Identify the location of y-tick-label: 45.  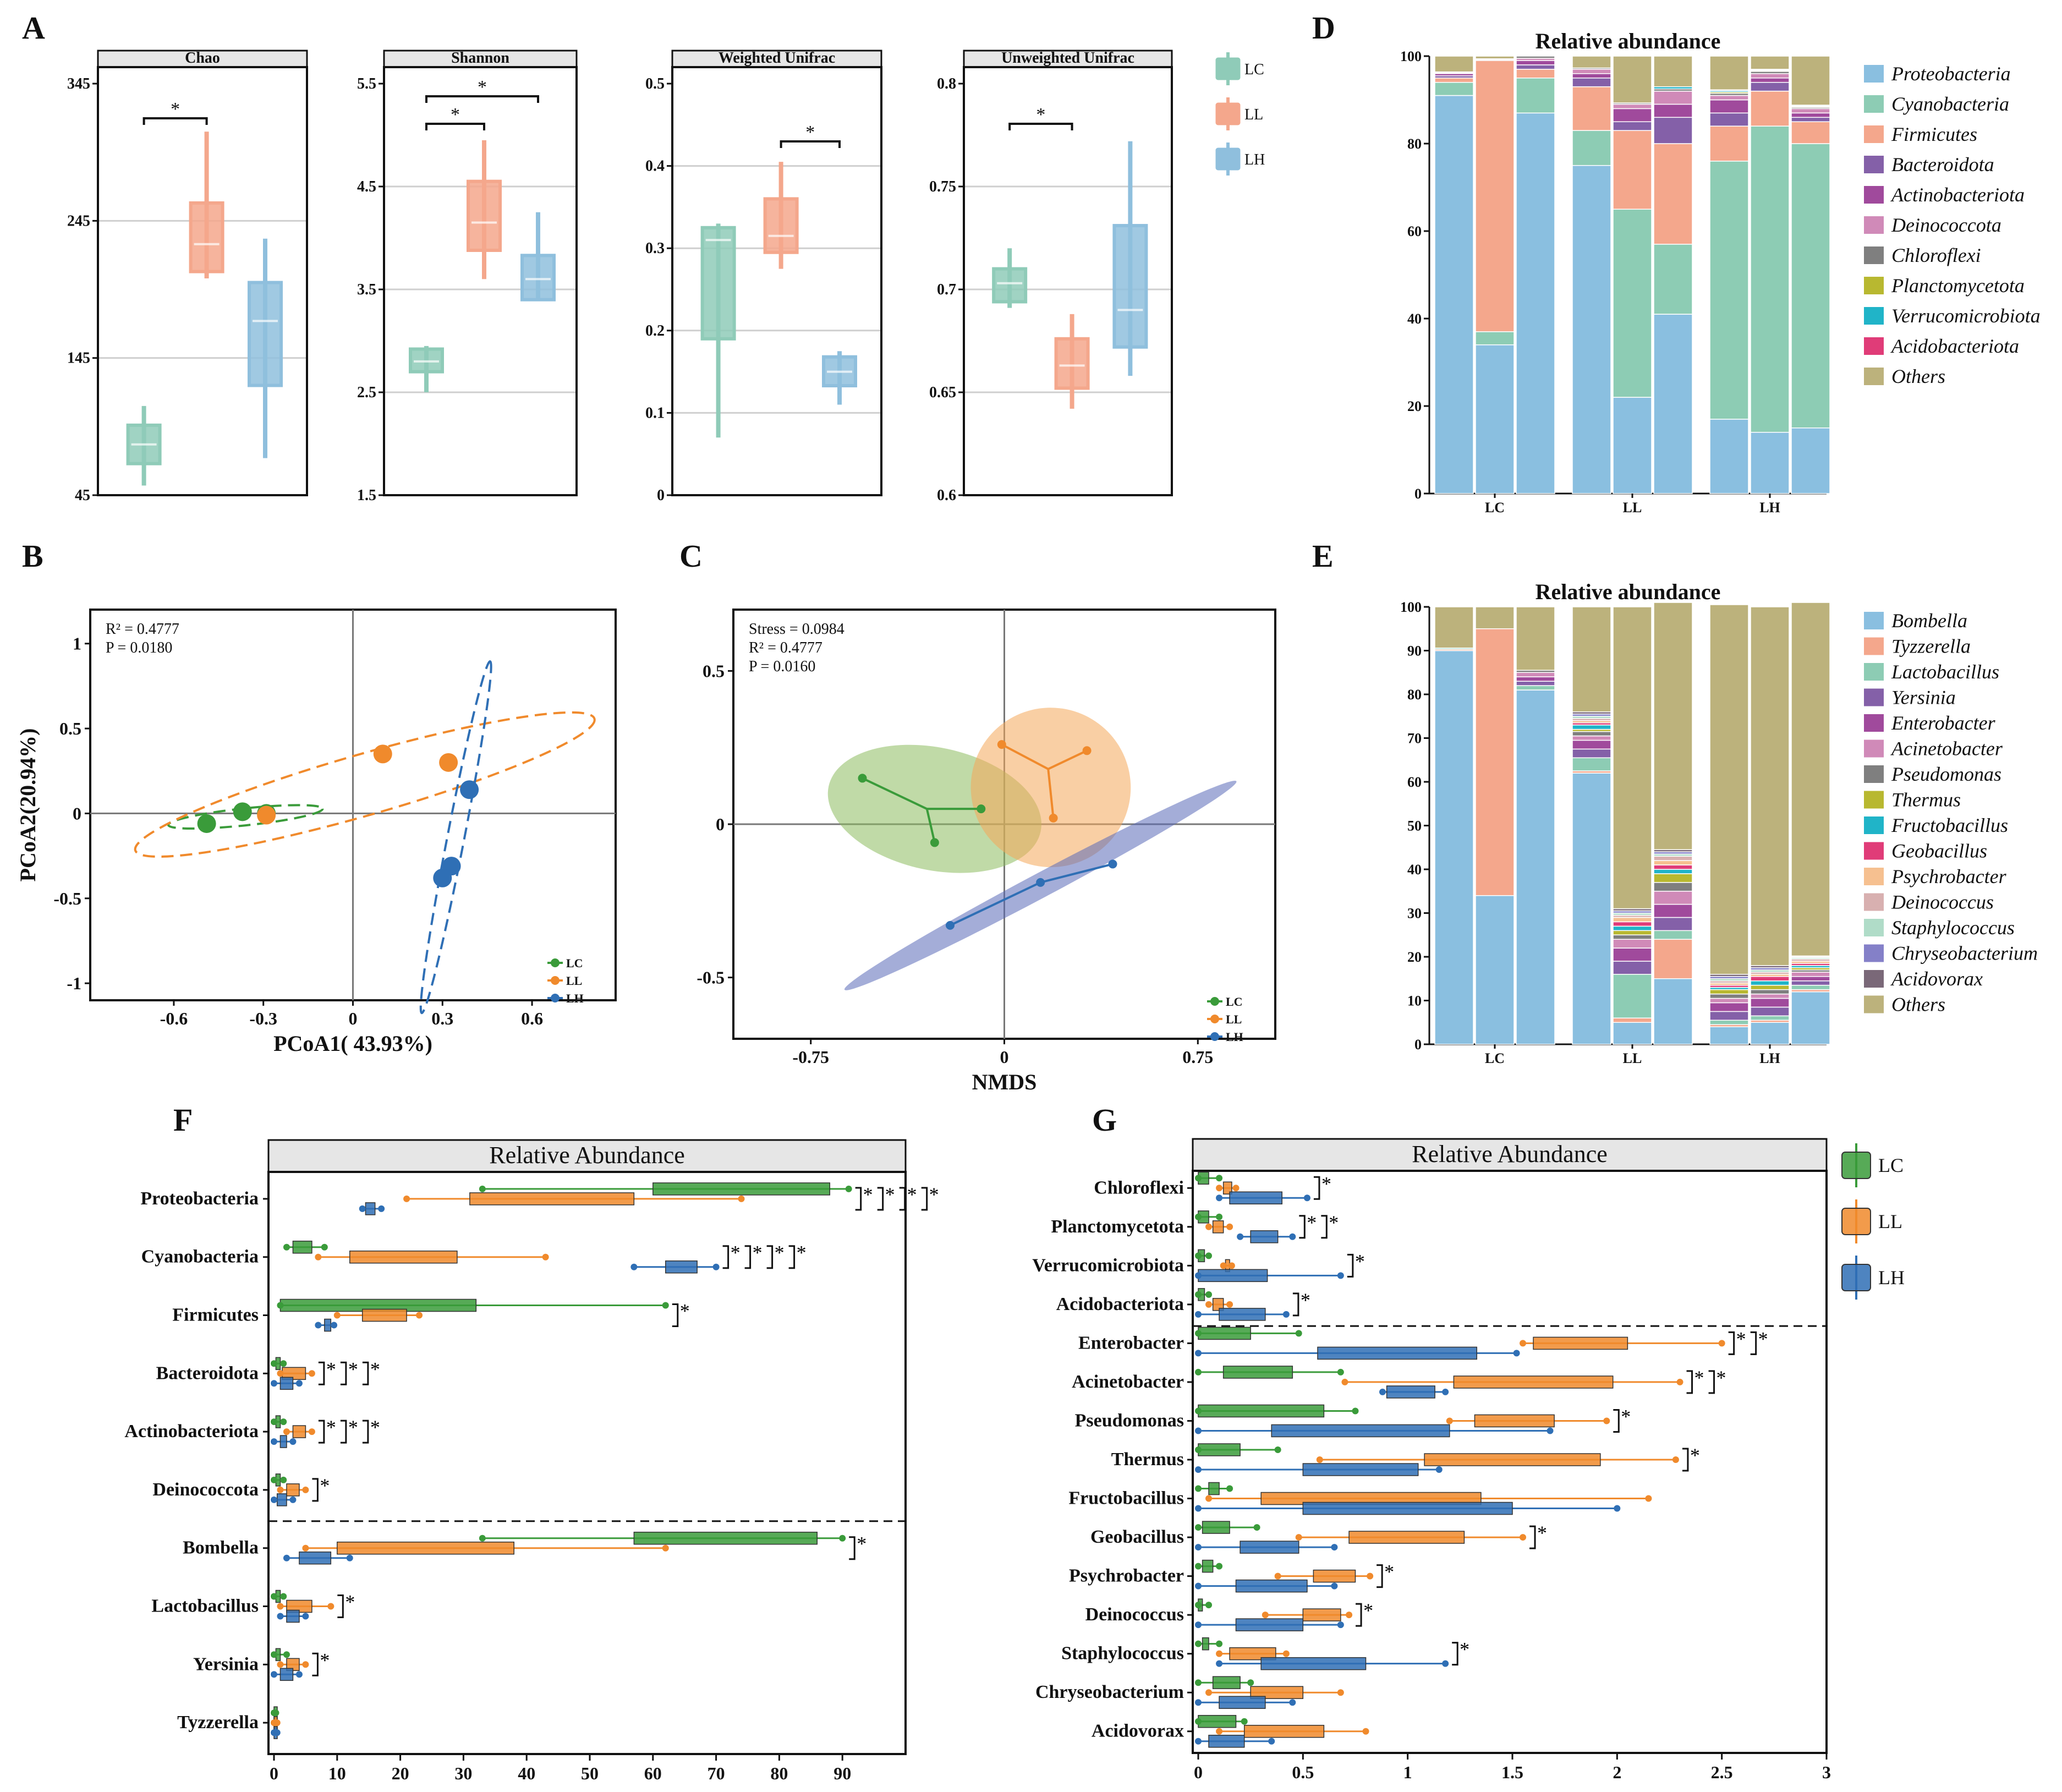
(83, 495).